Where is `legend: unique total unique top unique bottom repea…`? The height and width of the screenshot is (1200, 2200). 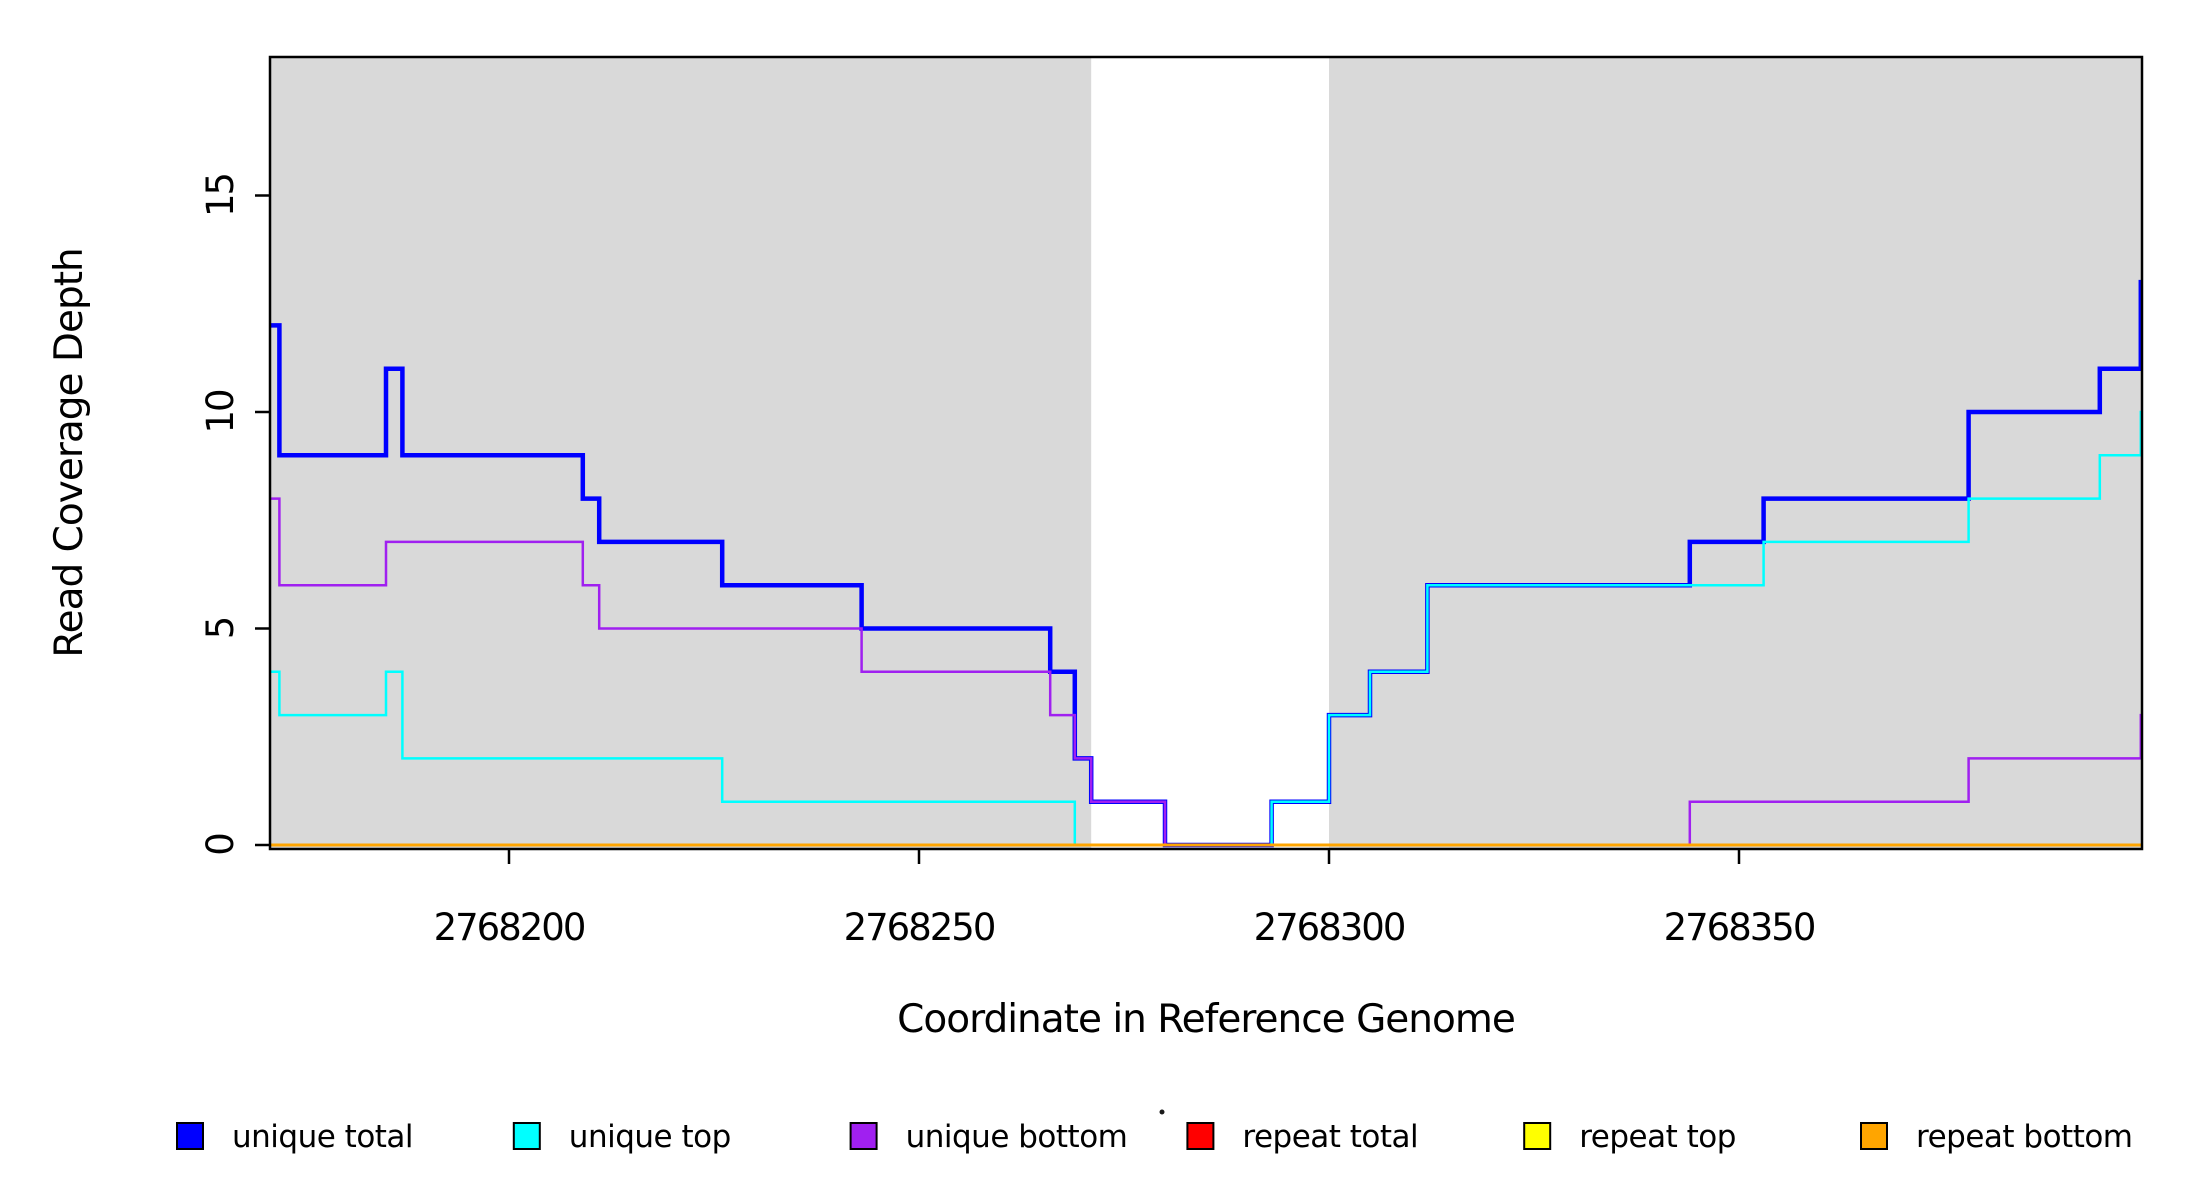
legend: unique total unique top unique bottom repea… is located at coordinates (1154, 1137).